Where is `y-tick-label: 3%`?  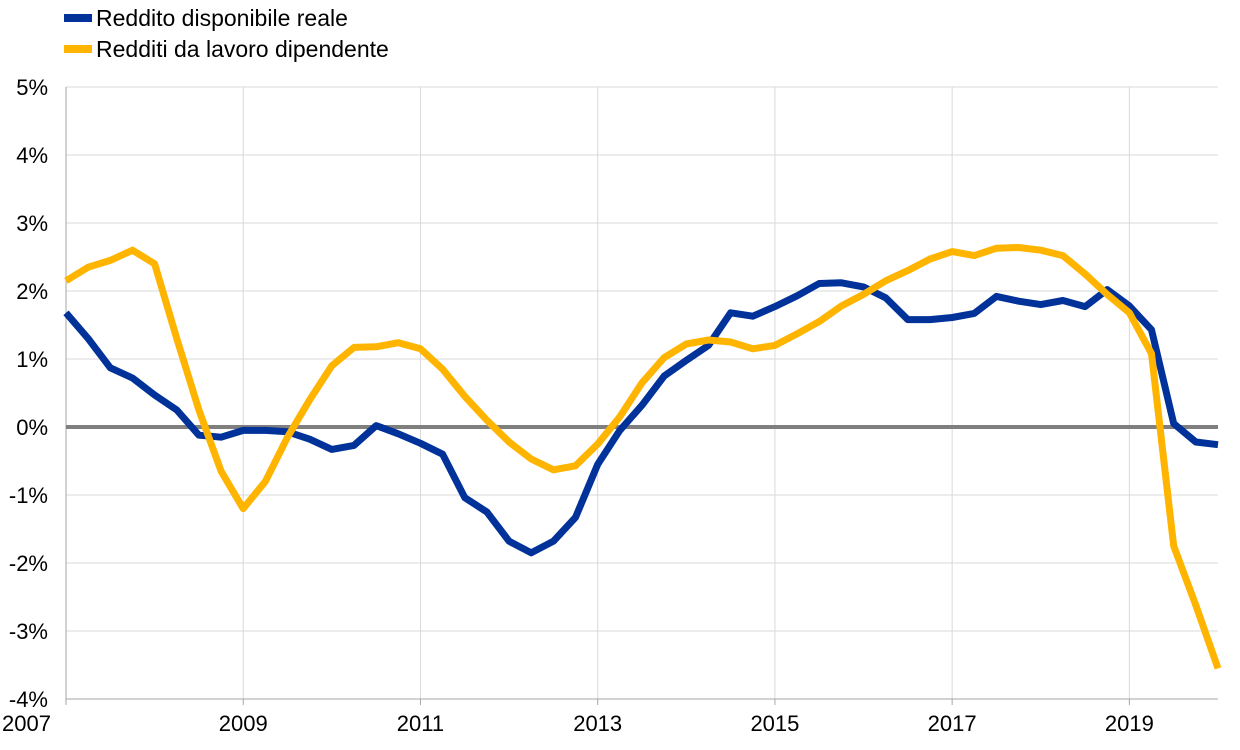 y-tick-label: 3% is located at coordinates (32, 223).